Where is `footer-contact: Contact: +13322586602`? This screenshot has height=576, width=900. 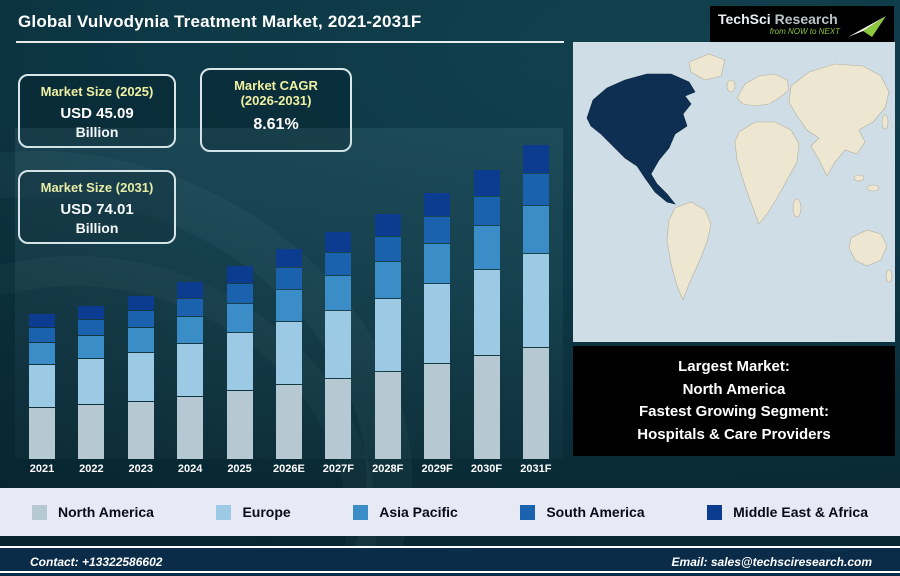
footer-contact: Contact: +13322586602 is located at coordinates (96, 562).